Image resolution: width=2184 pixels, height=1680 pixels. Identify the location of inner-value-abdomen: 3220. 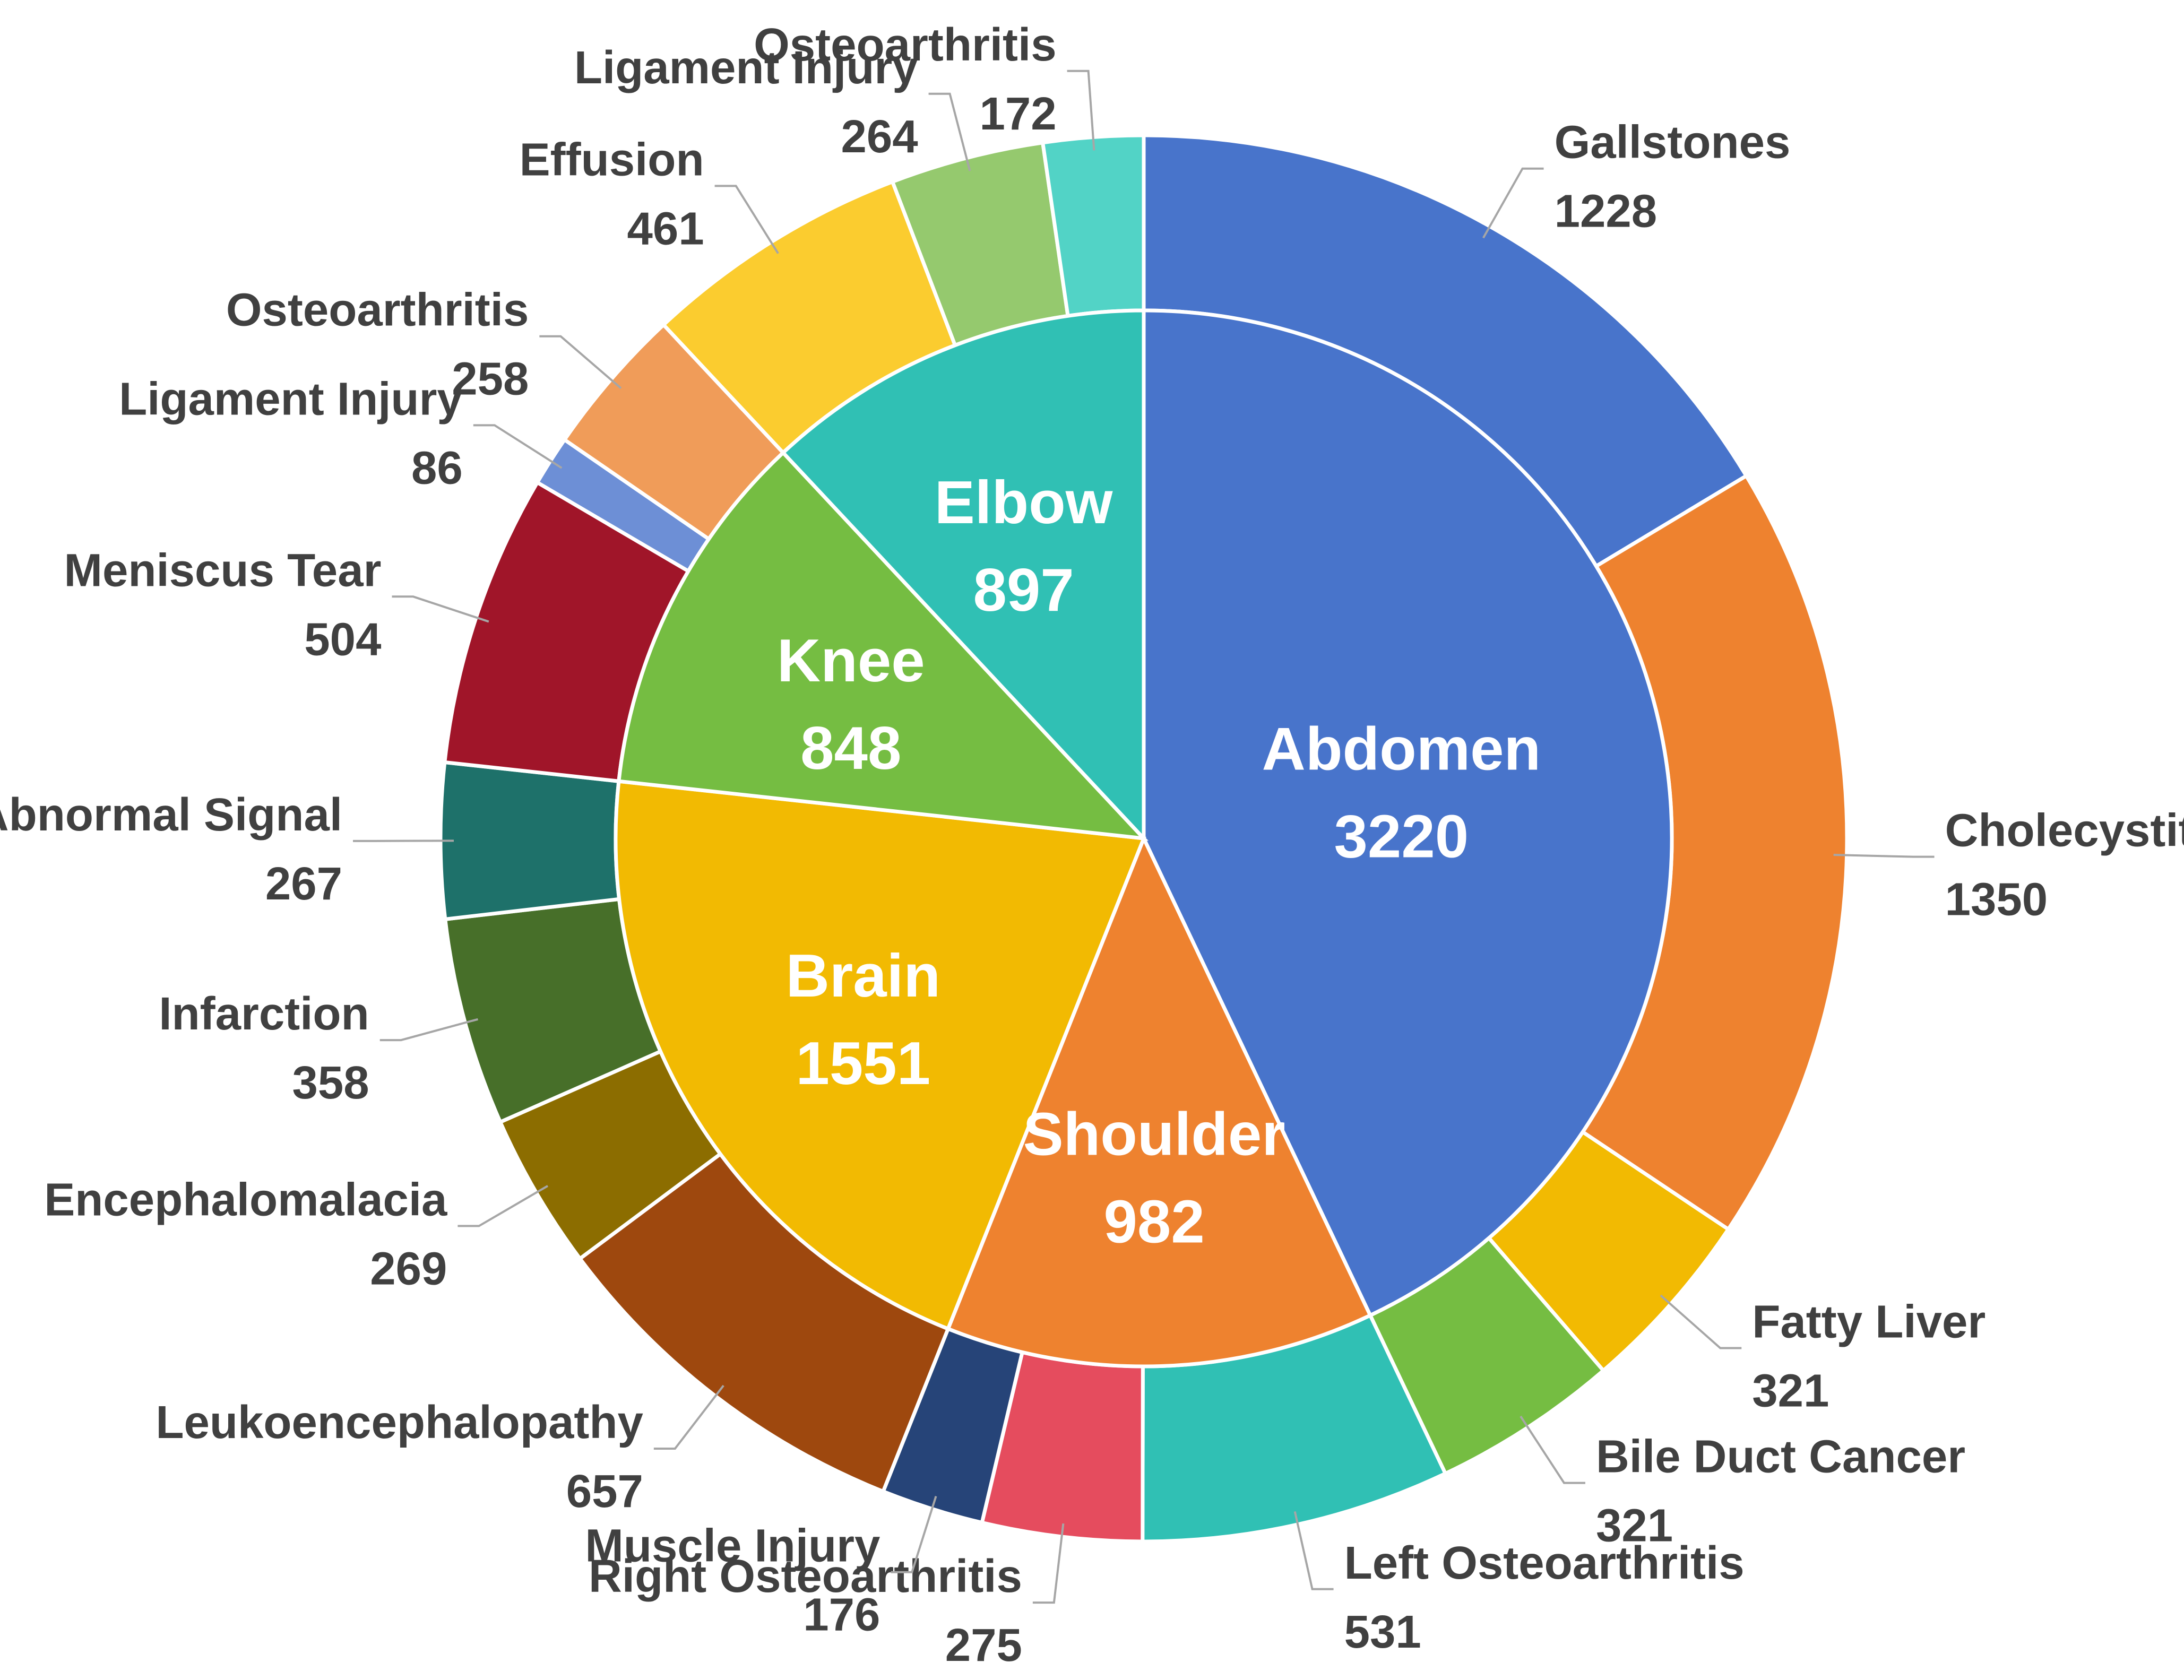
(1401, 837).